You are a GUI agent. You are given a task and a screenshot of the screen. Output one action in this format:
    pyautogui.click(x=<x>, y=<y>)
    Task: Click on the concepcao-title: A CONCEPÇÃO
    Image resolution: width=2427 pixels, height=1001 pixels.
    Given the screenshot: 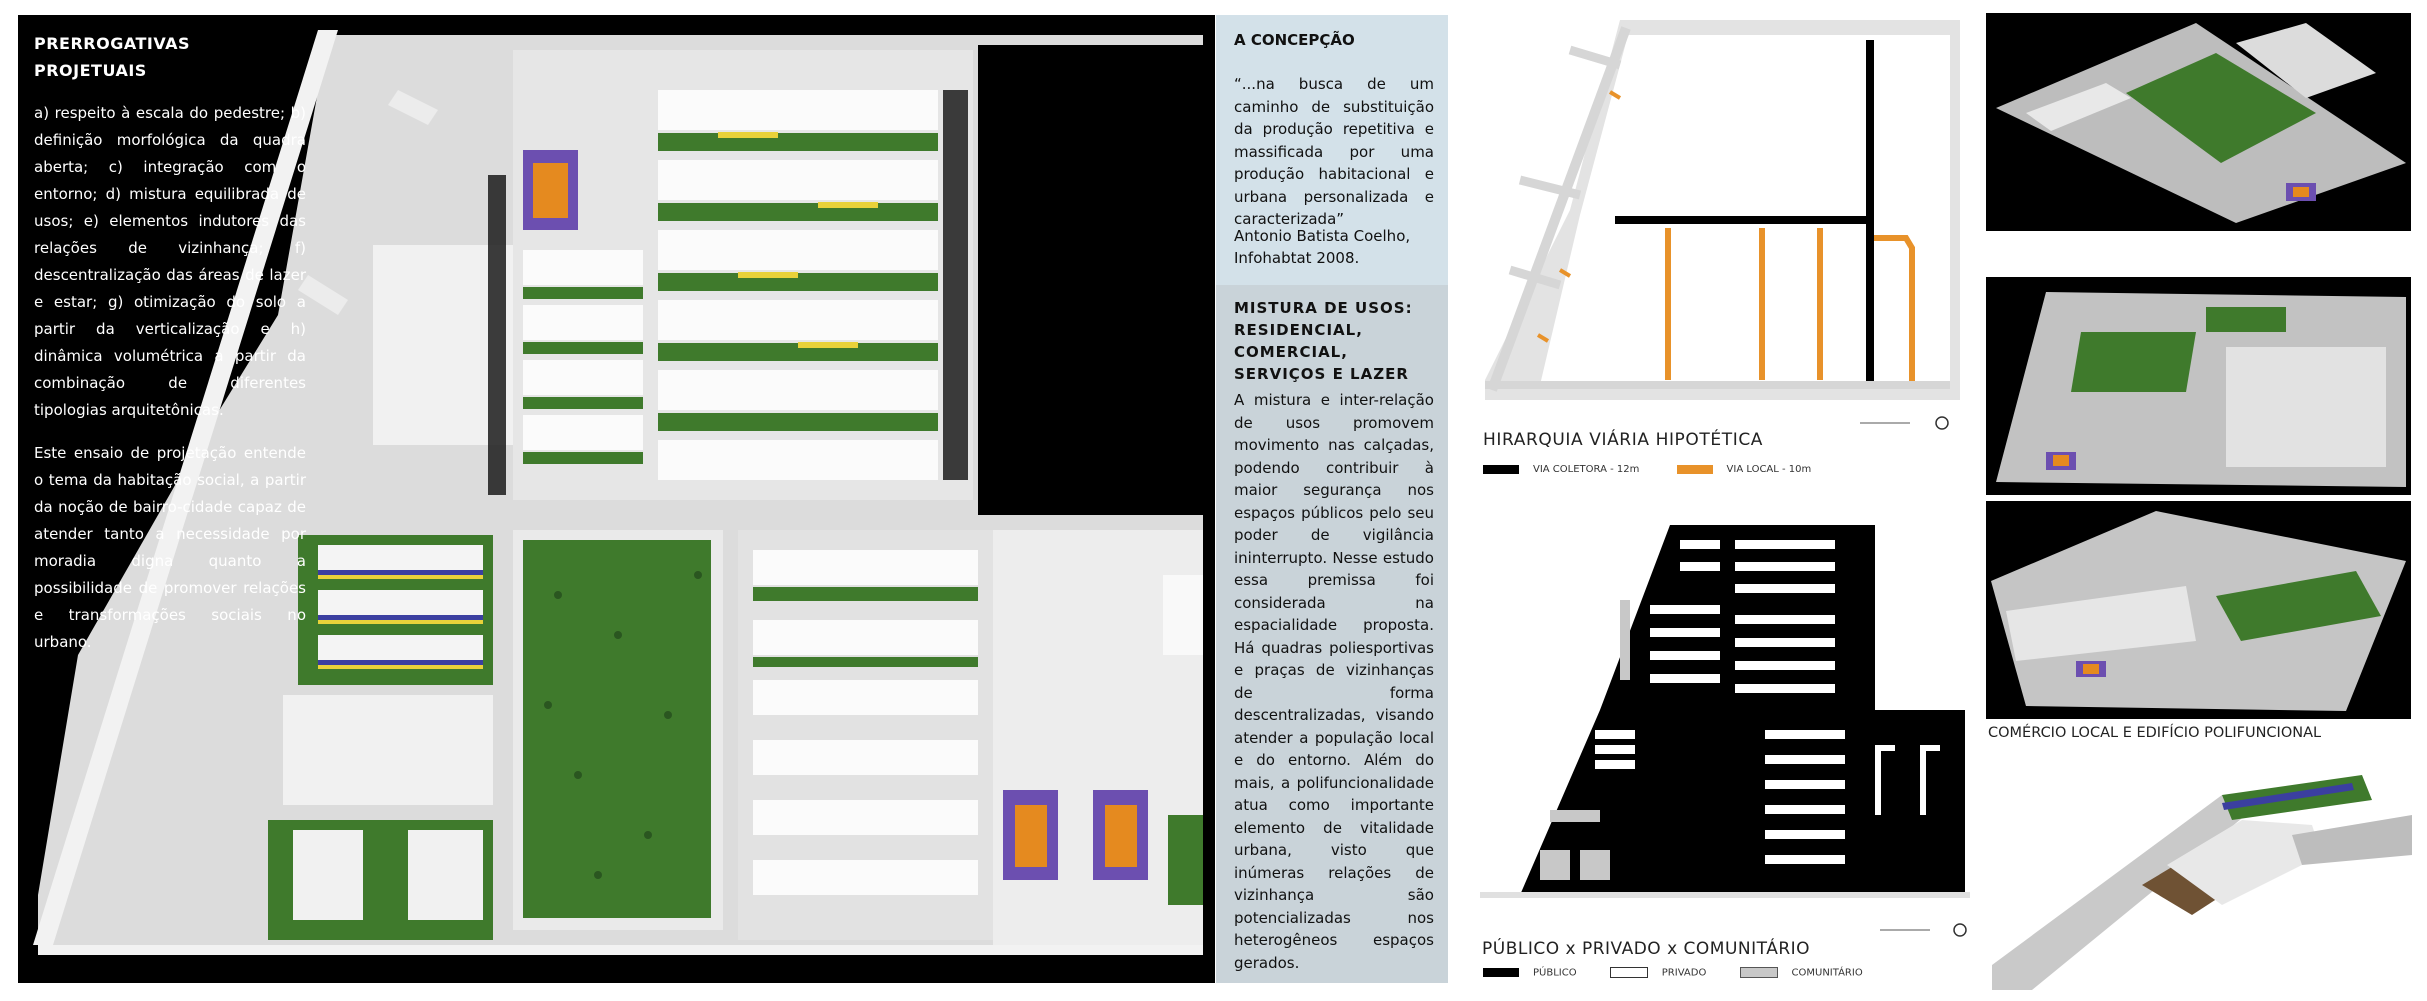 What is the action you would take?
    pyautogui.click(x=1294, y=40)
    